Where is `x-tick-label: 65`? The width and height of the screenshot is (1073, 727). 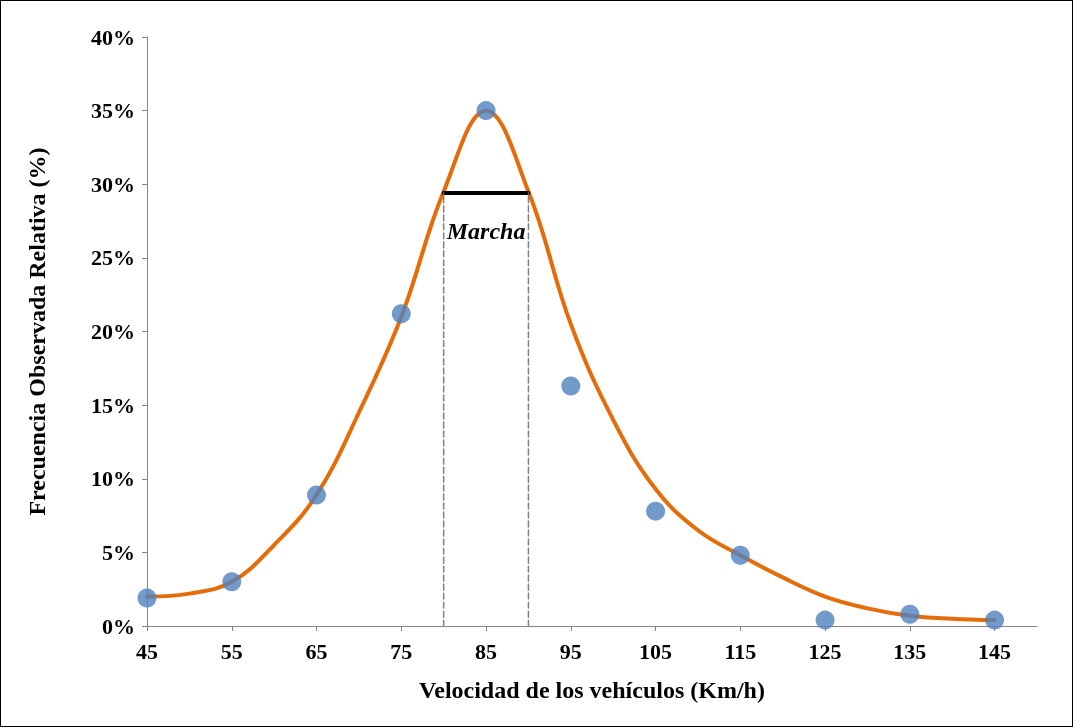
x-tick-label: 65 is located at coordinates (316, 651).